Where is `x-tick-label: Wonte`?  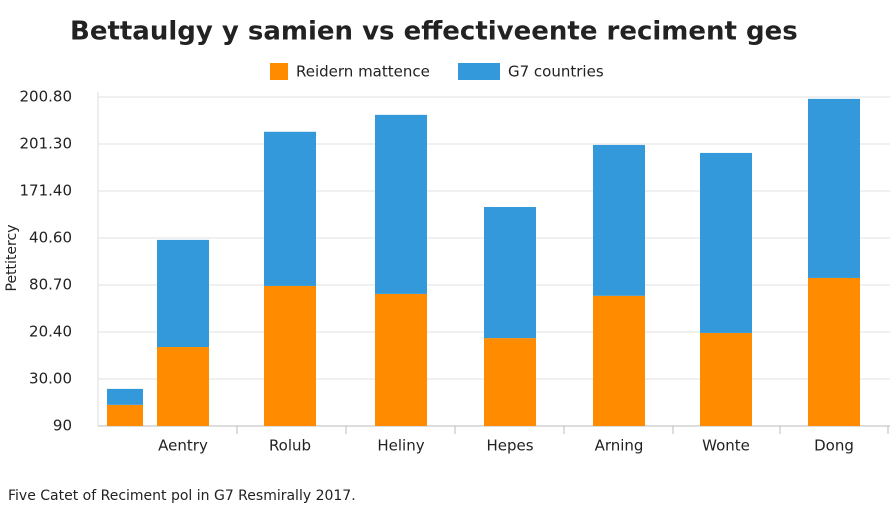 x-tick-label: Wonte is located at coordinates (726, 446).